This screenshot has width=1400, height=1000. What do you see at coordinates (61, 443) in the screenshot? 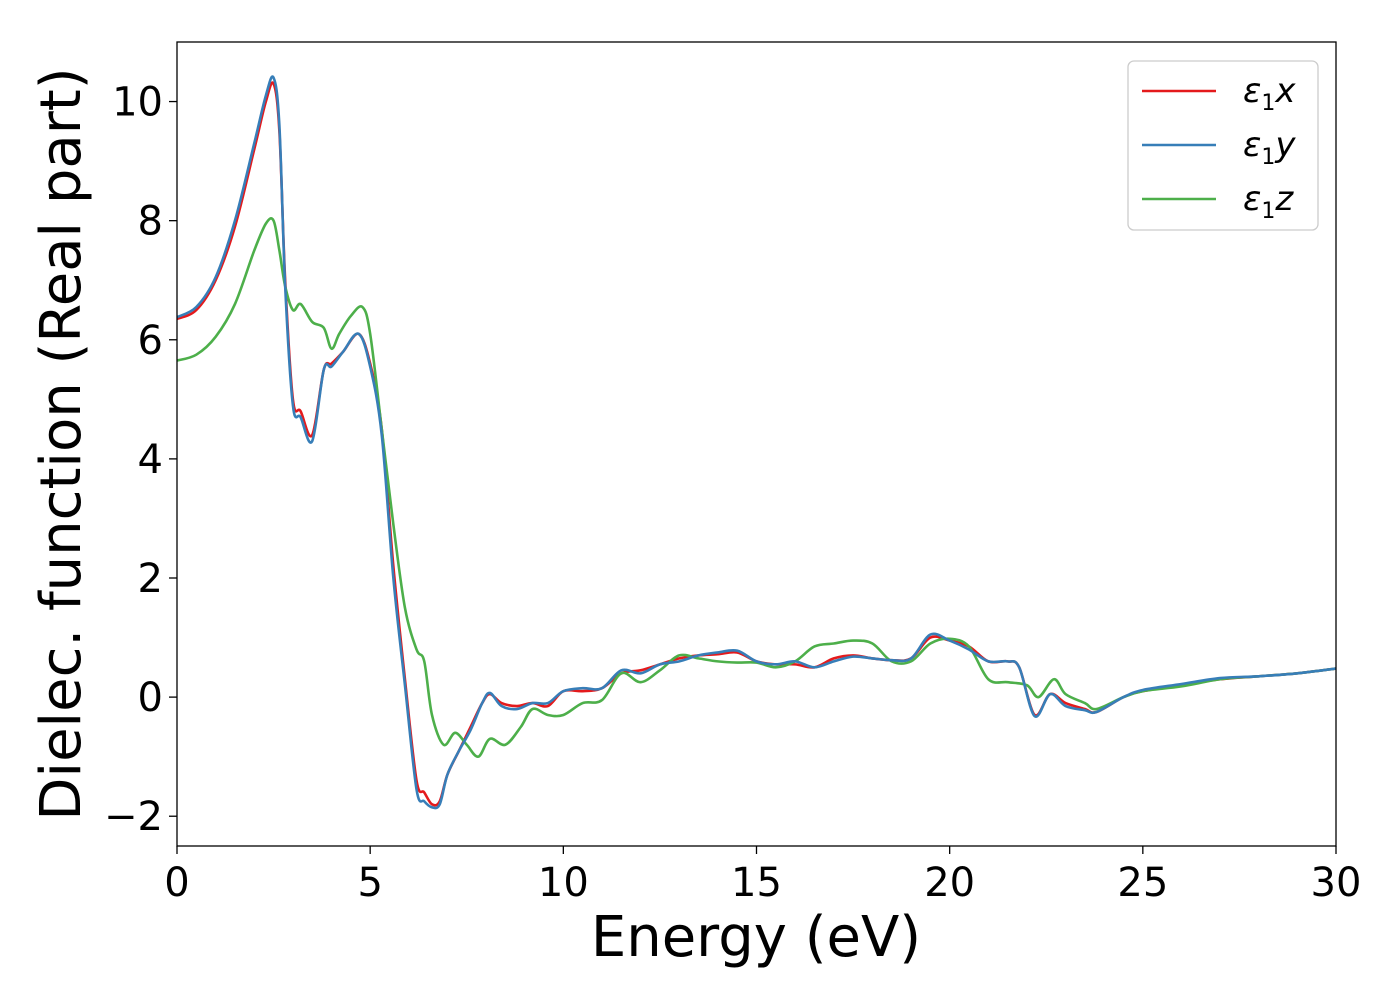
I see `y-axis-label: Dielec. function (Real part)` at bounding box center [61, 443].